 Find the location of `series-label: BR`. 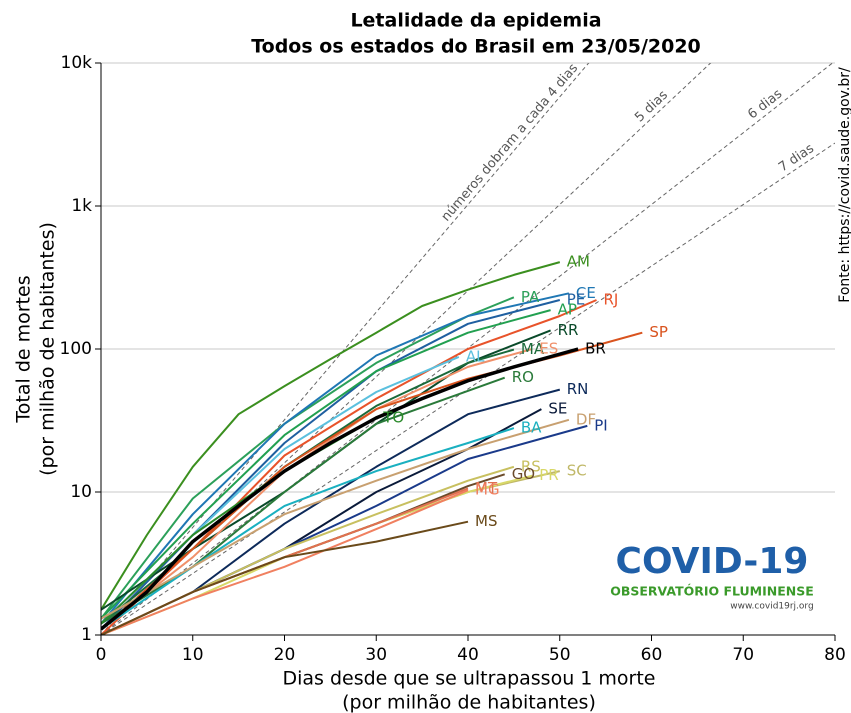

series-label: BR is located at coordinates (595, 349).